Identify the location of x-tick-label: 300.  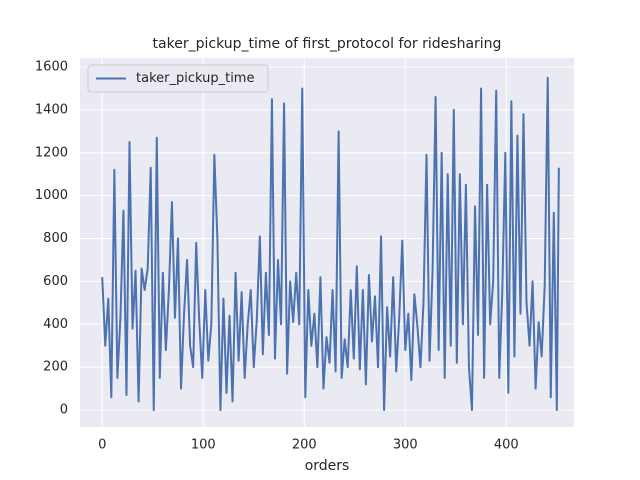
(405, 445).